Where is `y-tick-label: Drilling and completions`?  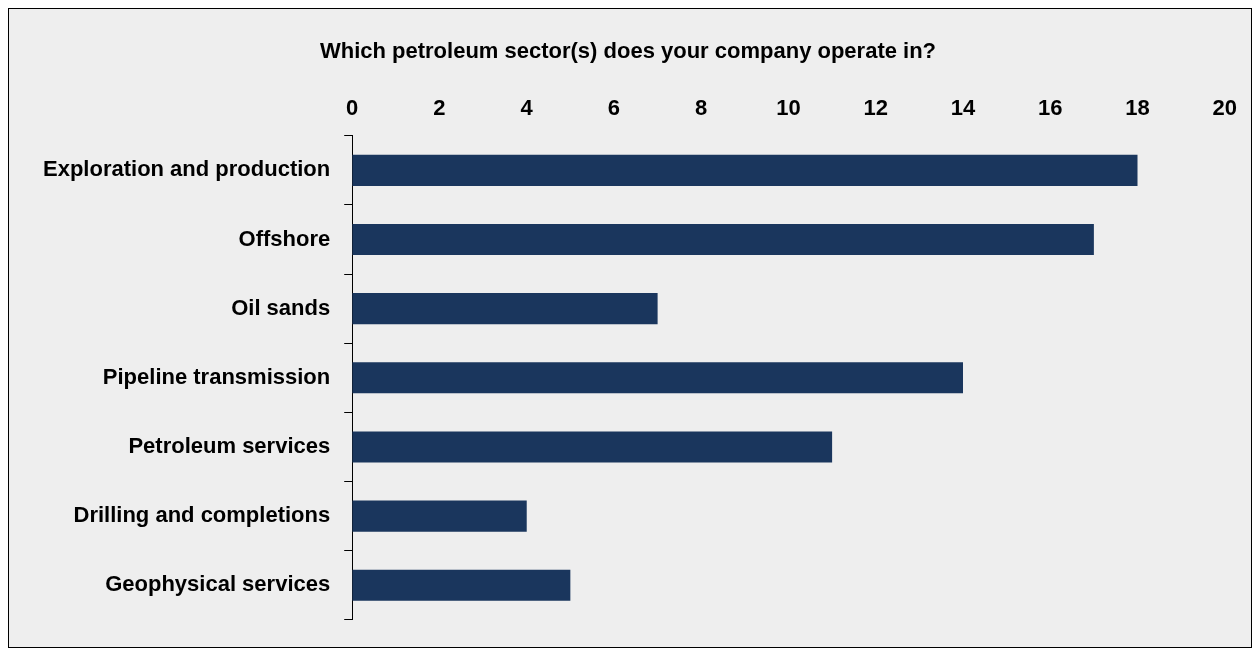 y-tick-label: Drilling and completions is located at coordinates (202, 515).